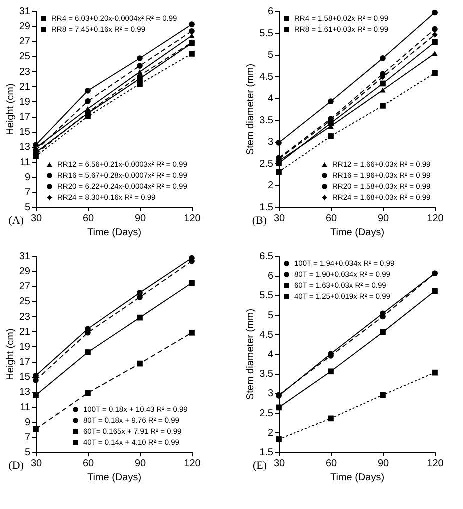  What do you see at coordinates (16, 466) in the screenshot?
I see `text: (D)` at bounding box center [16, 466].